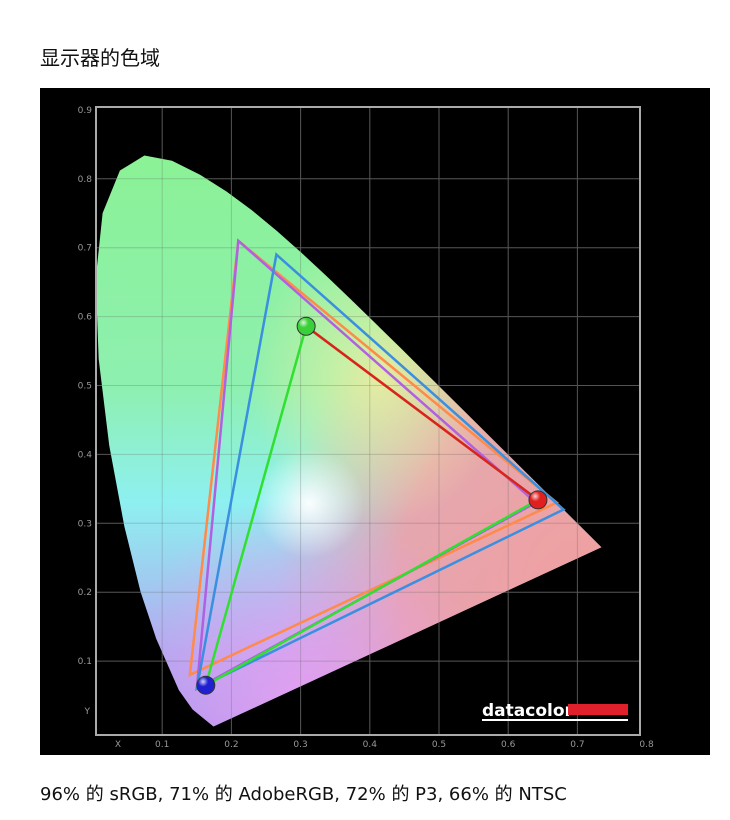 This screenshot has width=730, height=820. I want to click on x-tick-label: 0.2, so click(231, 745).